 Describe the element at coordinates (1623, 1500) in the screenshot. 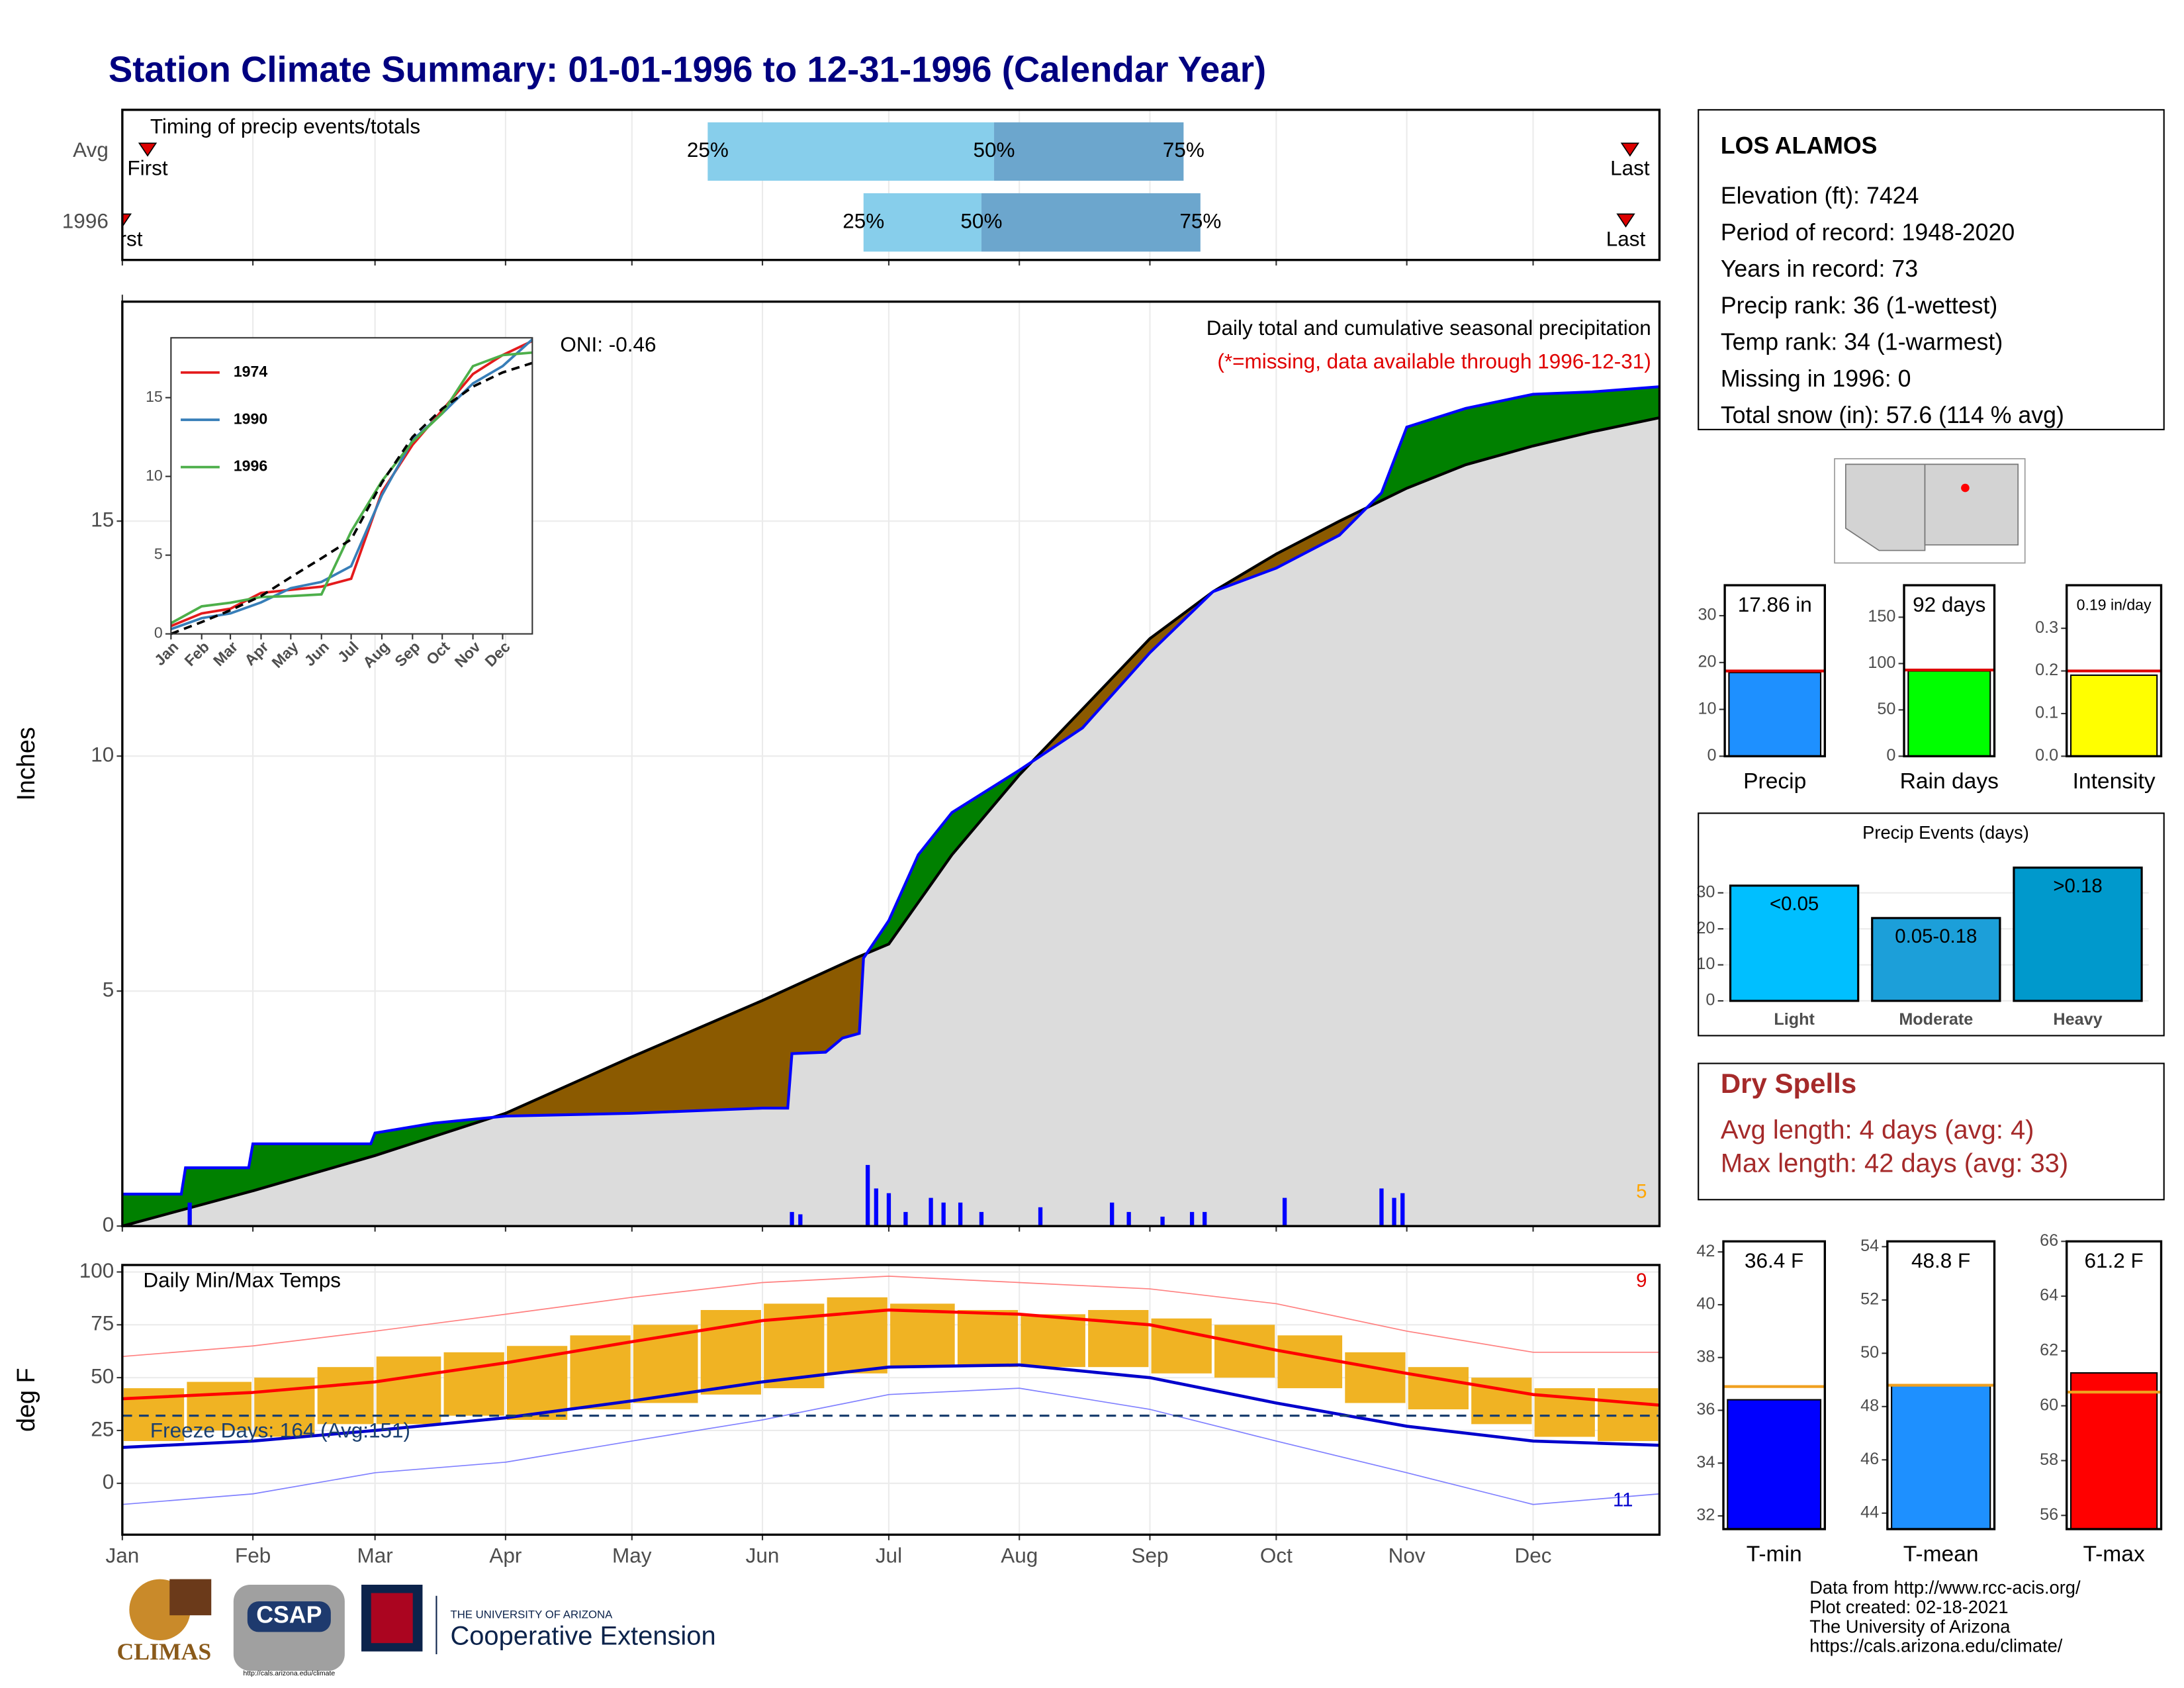

I see `cold-count: 11` at that location.